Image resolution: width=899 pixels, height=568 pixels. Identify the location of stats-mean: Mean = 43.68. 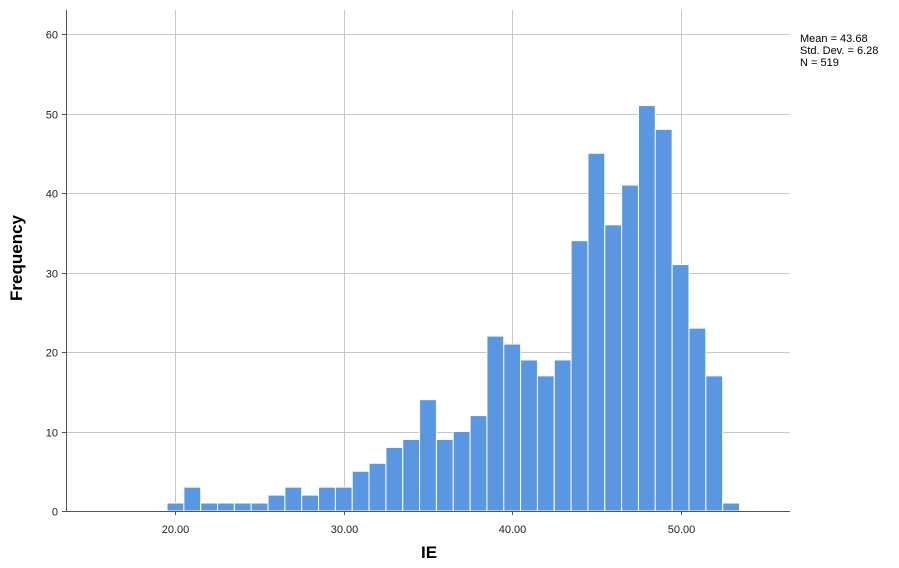
(834, 39).